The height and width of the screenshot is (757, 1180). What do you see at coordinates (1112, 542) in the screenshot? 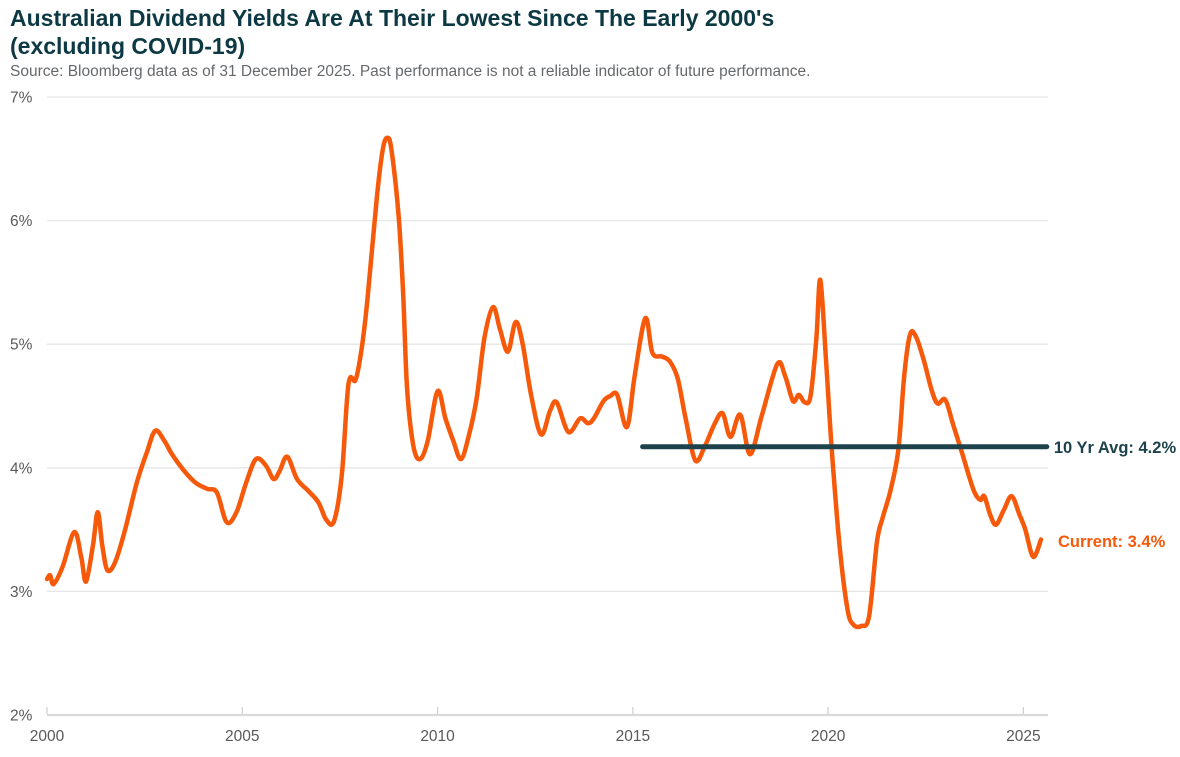
I see `current-value-label: Current: 3.4%` at bounding box center [1112, 542].